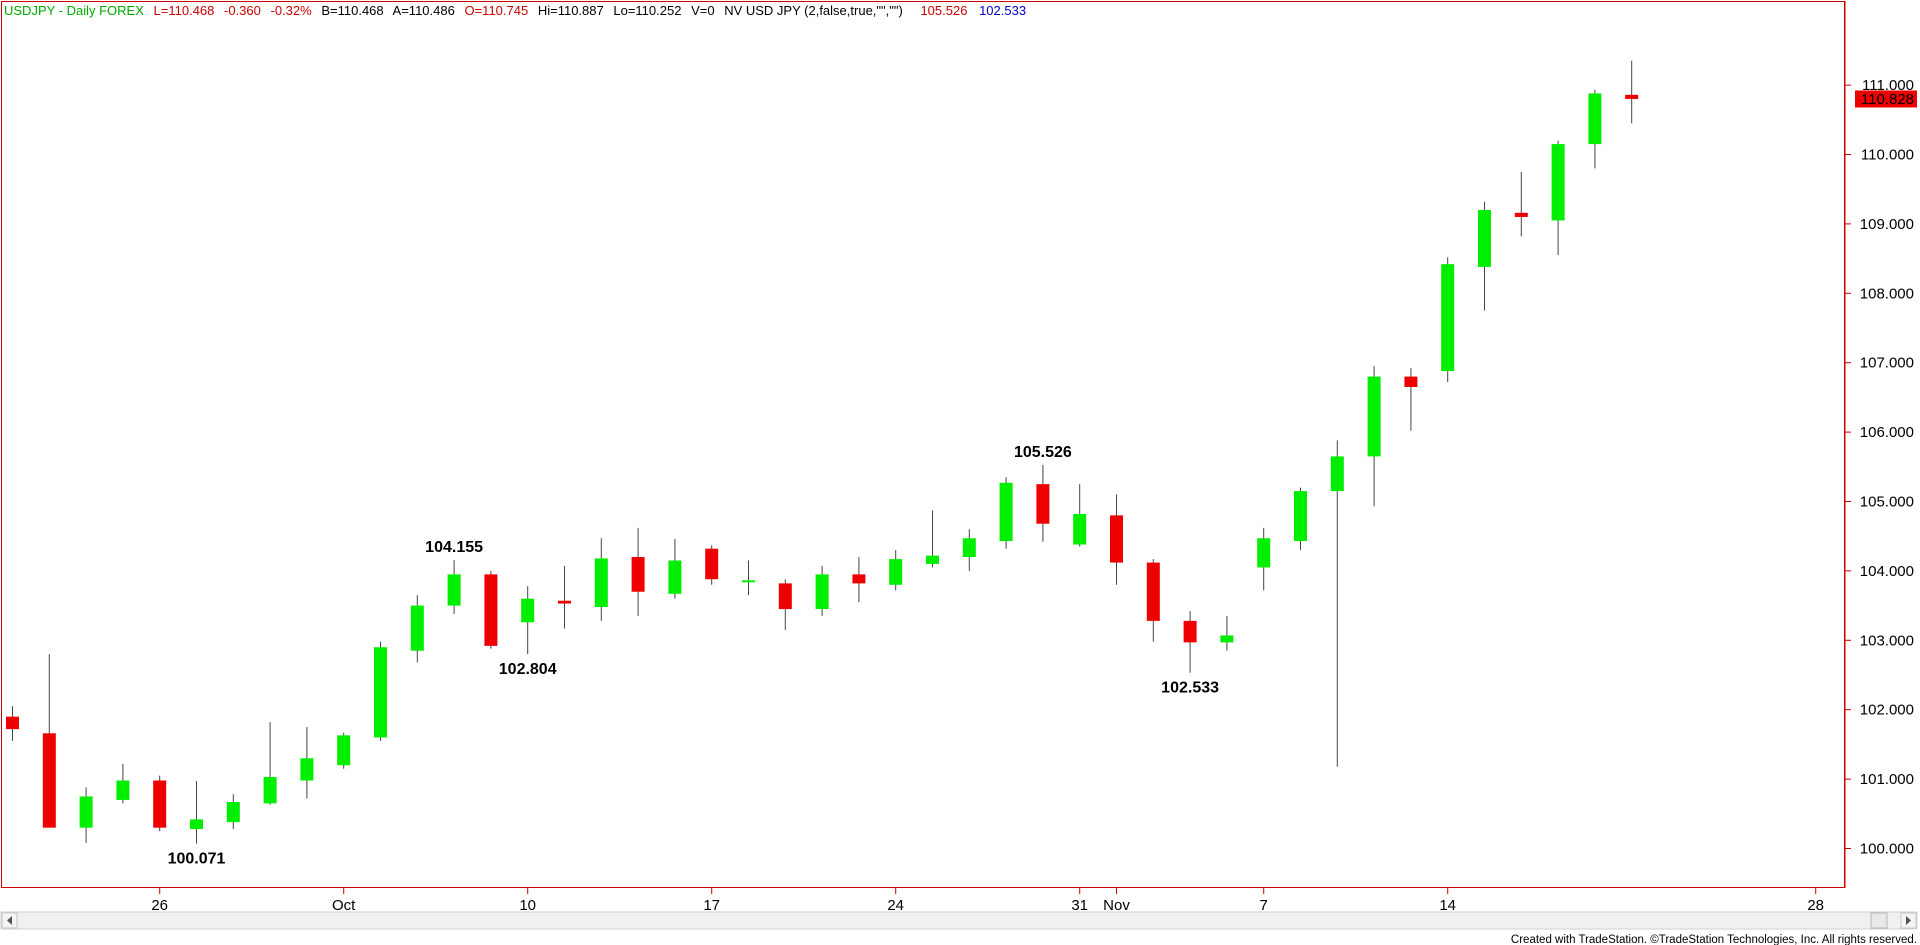  Describe the element at coordinates (1887, 224) in the screenshot. I see `y-tick-label: 109.000` at that location.